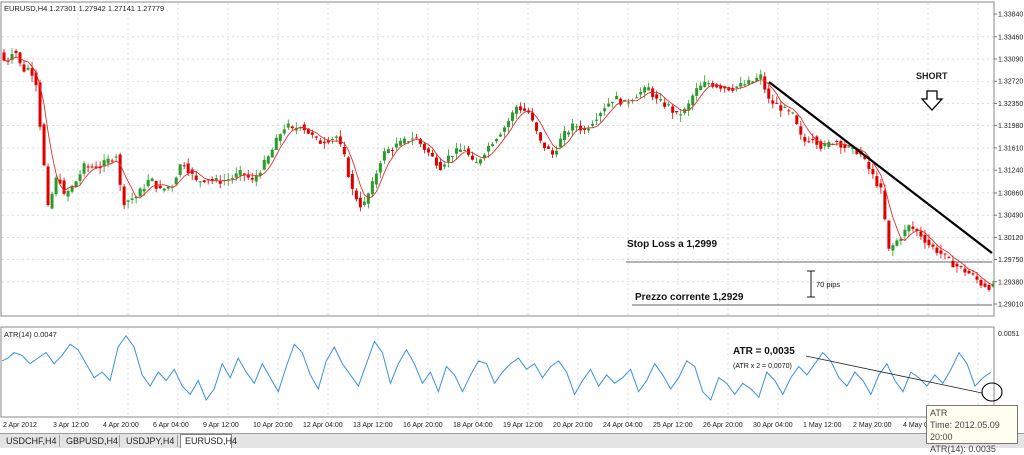 This screenshot has height=455, width=1024. What do you see at coordinates (150, 441) in the screenshot?
I see `tab-usdjpy: USDJPY,H4` at bounding box center [150, 441].